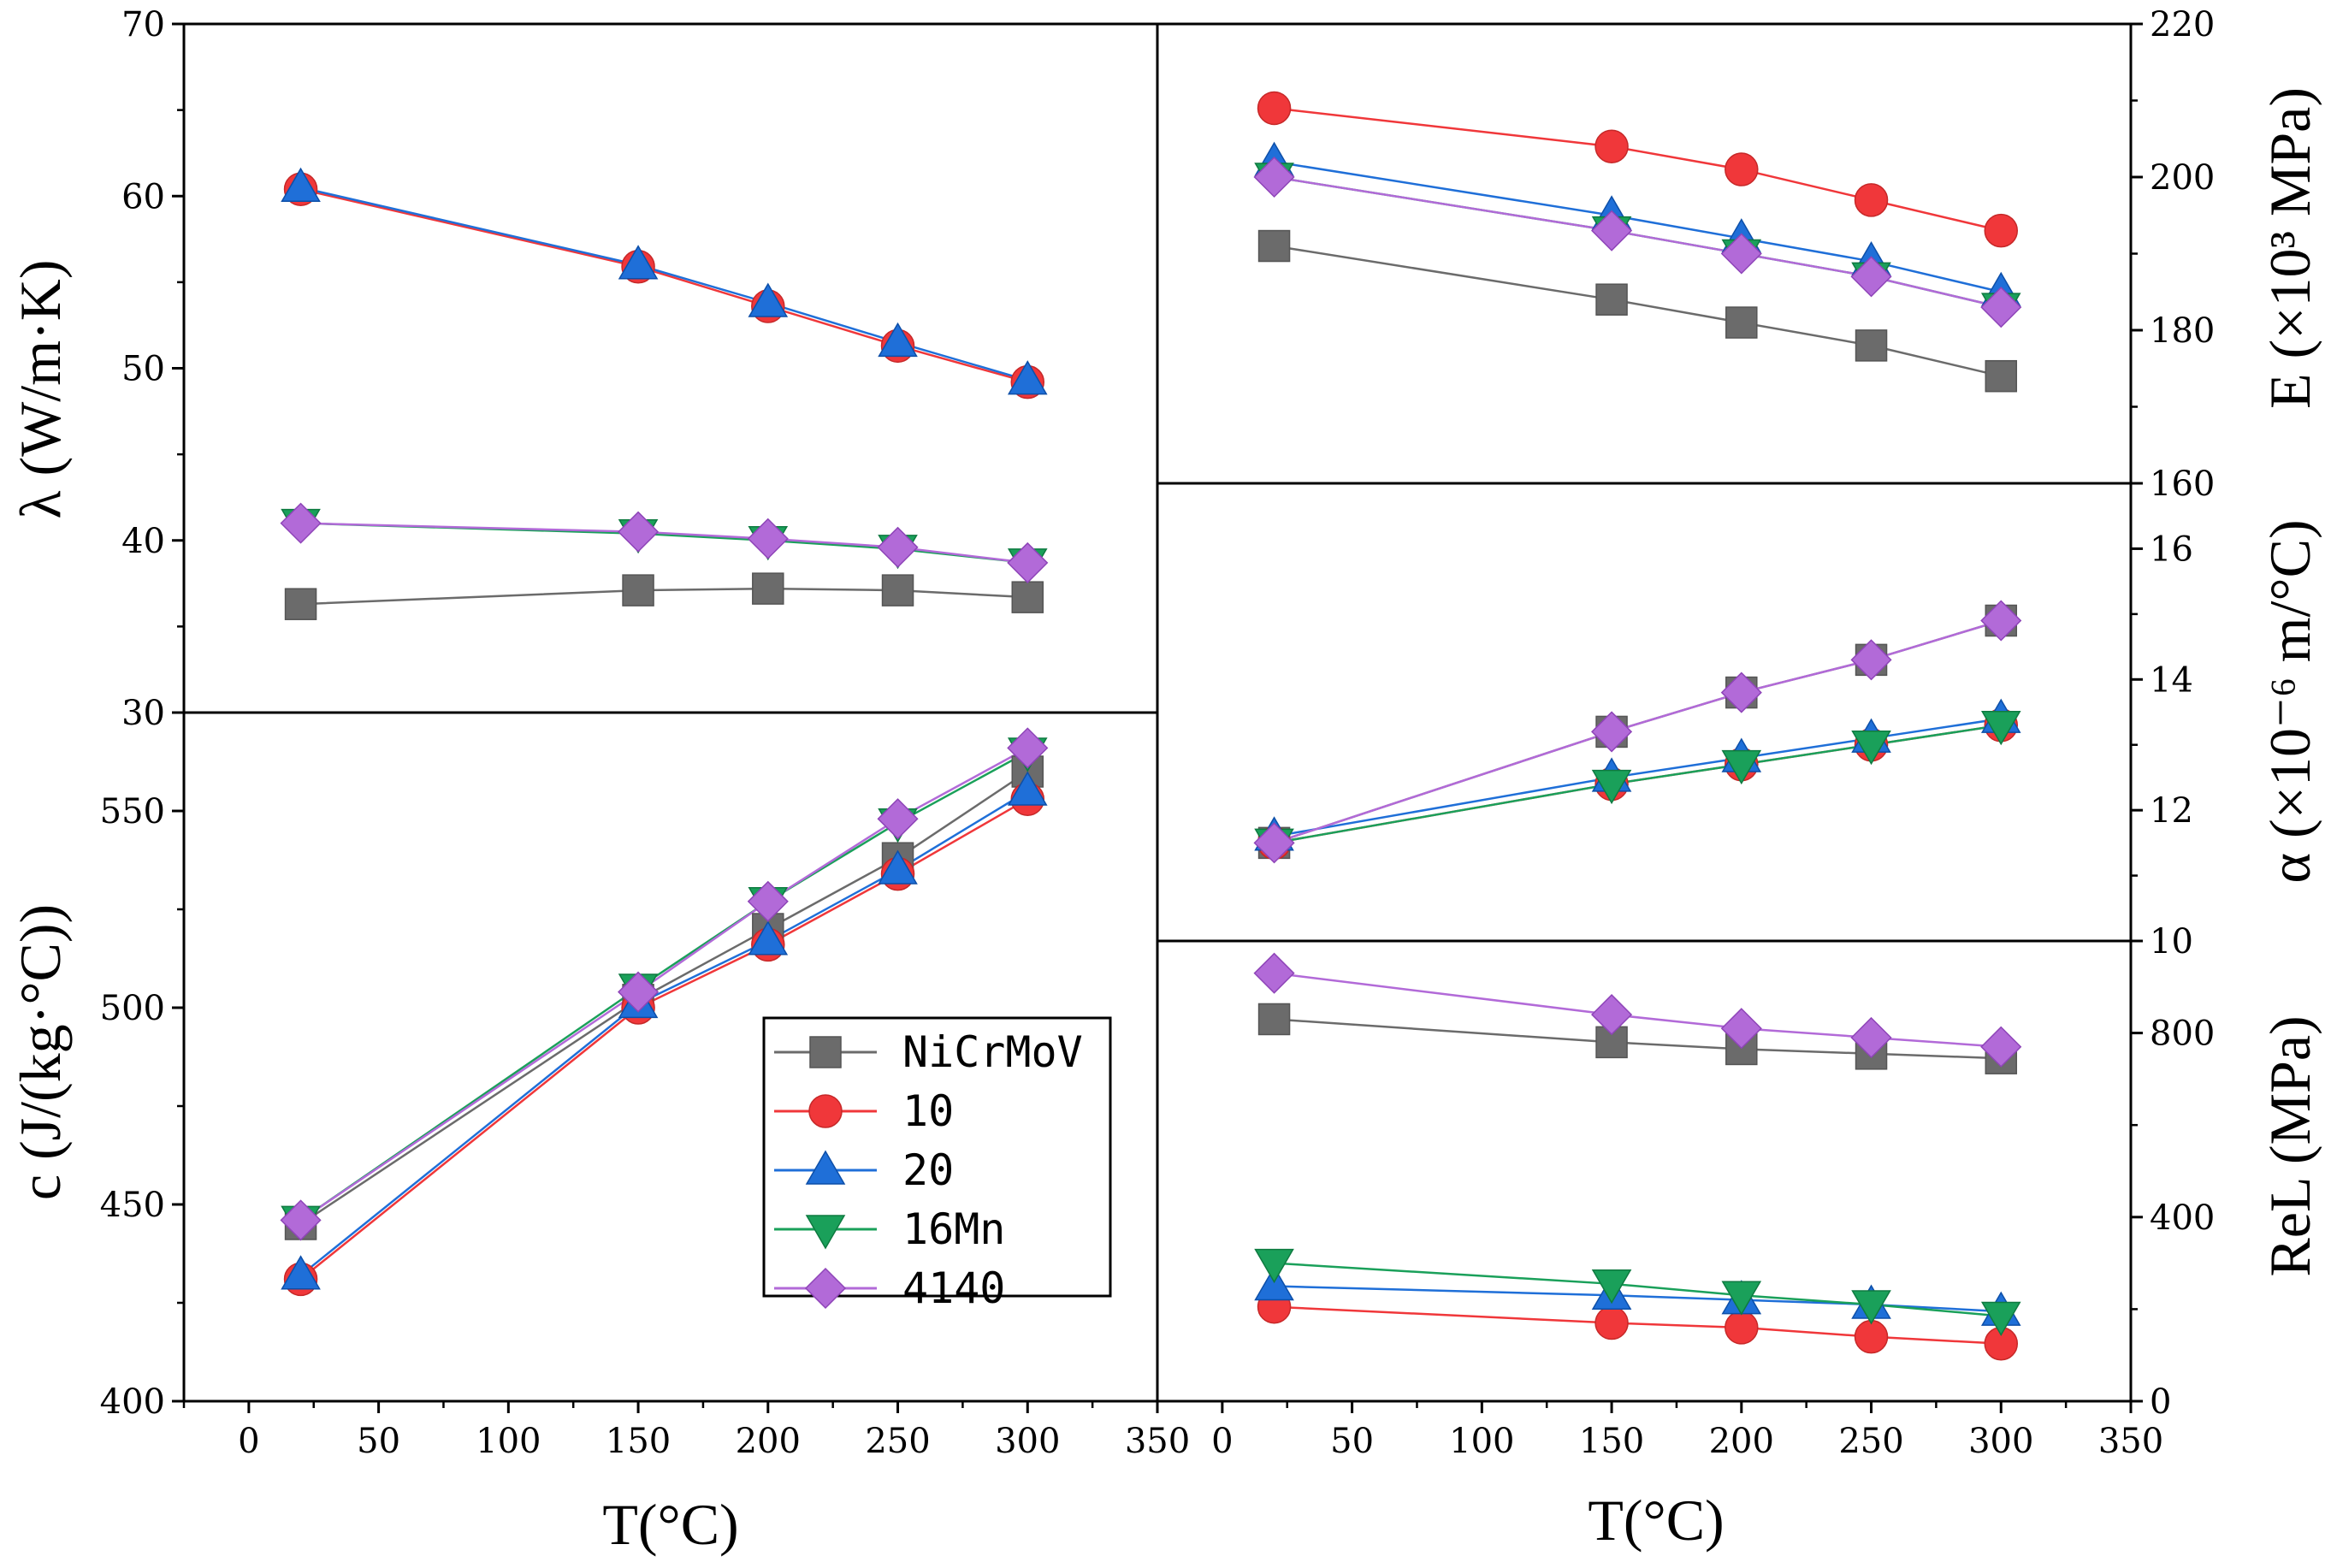 The height and width of the screenshot is (1568, 2331). What do you see at coordinates (143, 196) in the screenshot?
I see `ytick-label-thermal-conductivity: 60` at bounding box center [143, 196].